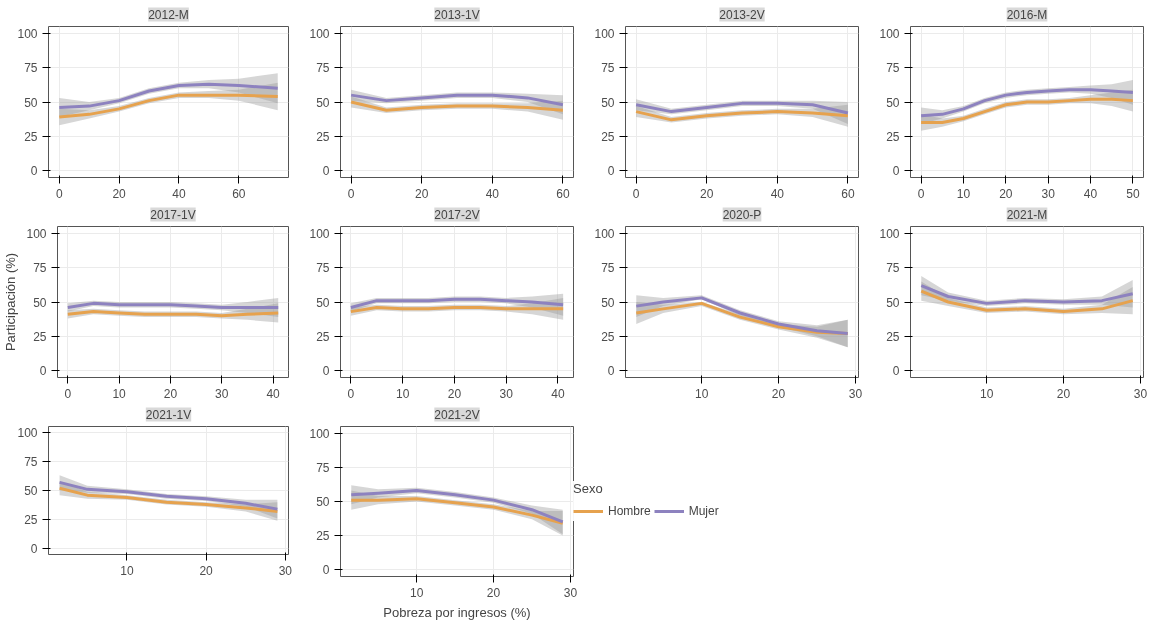  What do you see at coordinates (168, 414) in the screenshot?
I see `chart-title: 2021-1V` at bounding box center [168, 414].